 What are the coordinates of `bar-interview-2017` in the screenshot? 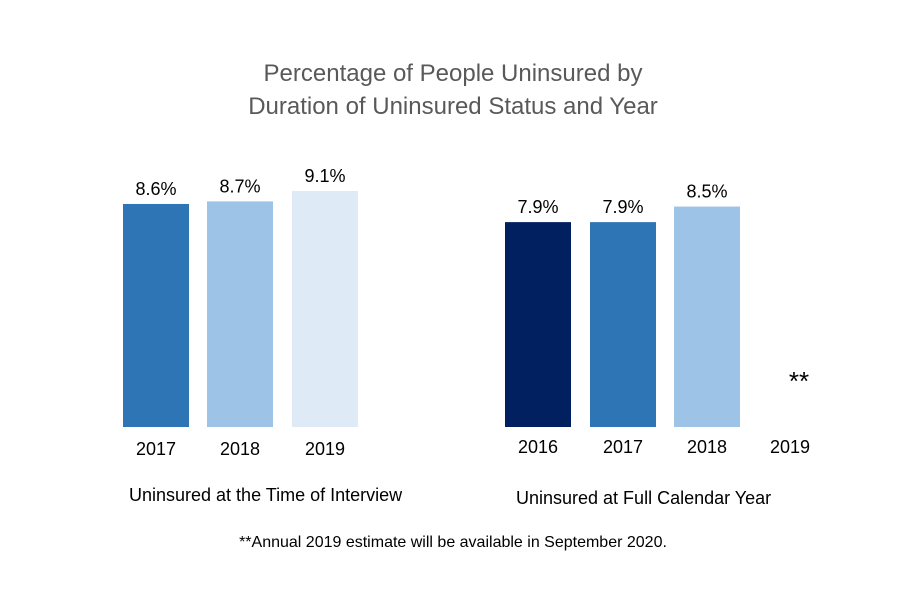 It's located at (156, 315).